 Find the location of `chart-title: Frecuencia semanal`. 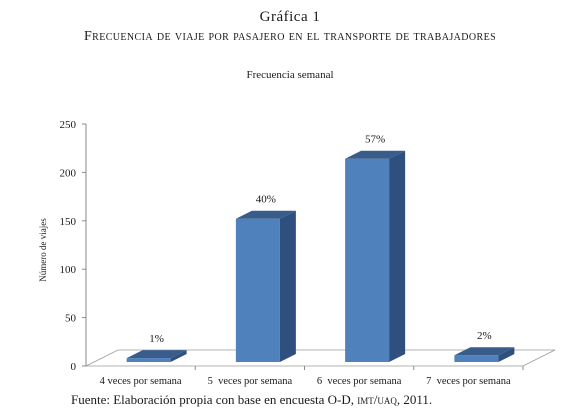

chart-title: Frecuencia semanal is located at coordinates (290, 75).